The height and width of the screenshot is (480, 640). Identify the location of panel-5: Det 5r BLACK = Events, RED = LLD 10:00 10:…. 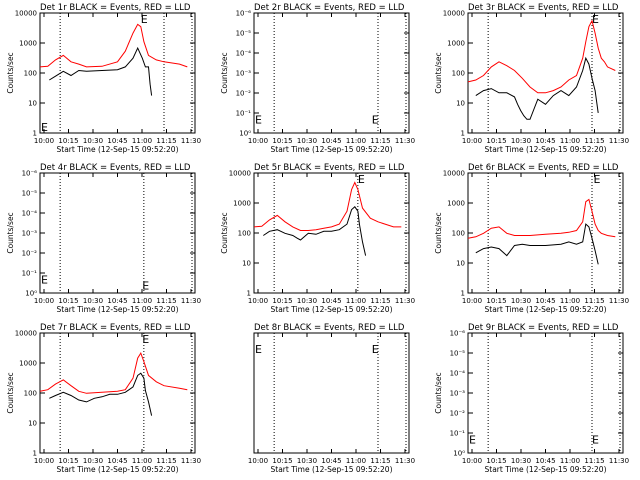
(317, 238).